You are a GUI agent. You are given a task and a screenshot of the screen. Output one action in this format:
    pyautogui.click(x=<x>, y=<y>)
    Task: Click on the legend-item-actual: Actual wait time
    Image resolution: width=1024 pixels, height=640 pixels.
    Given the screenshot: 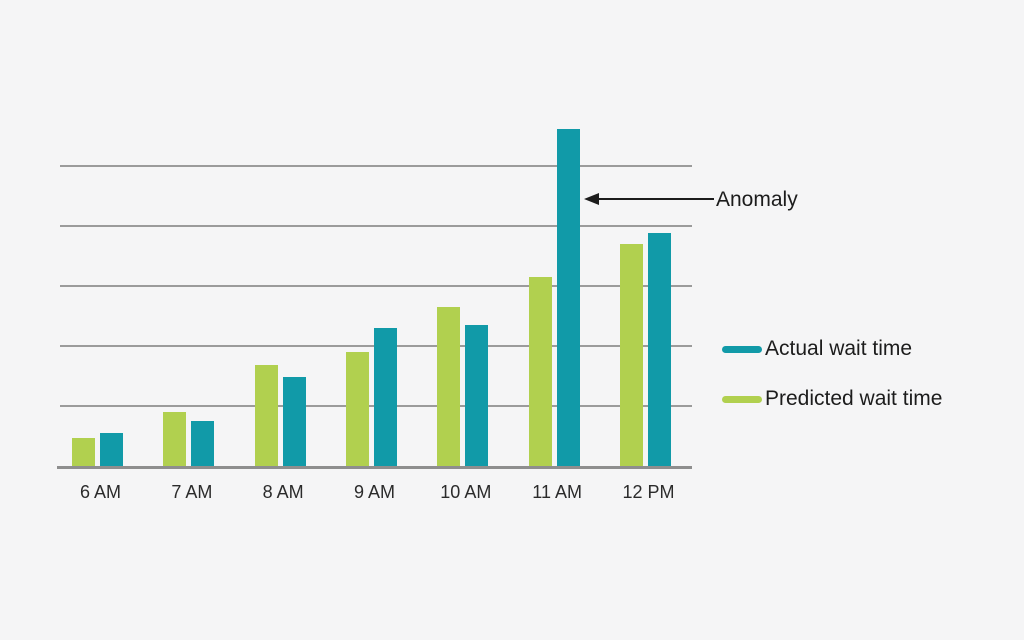 What is the action you would take?
    pyautogui.click(x=832, y=349)
    